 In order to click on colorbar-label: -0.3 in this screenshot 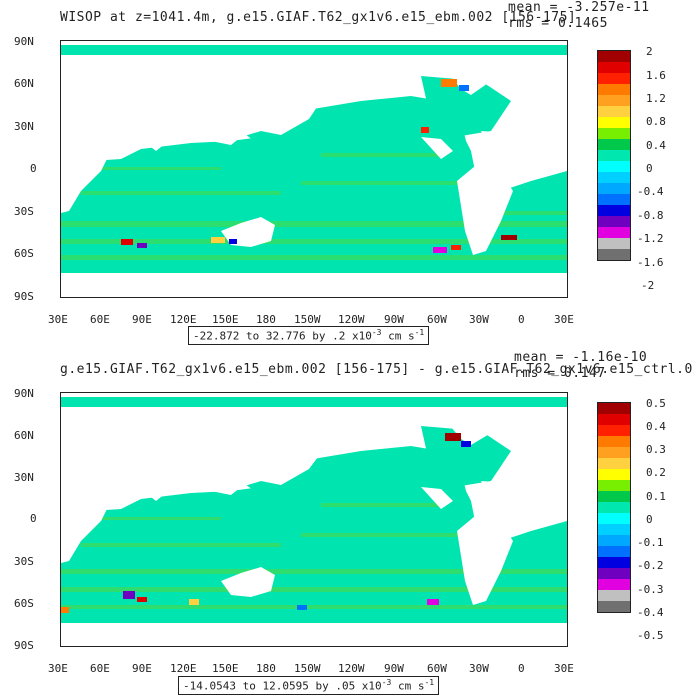, I will do `click(650, 589)`.